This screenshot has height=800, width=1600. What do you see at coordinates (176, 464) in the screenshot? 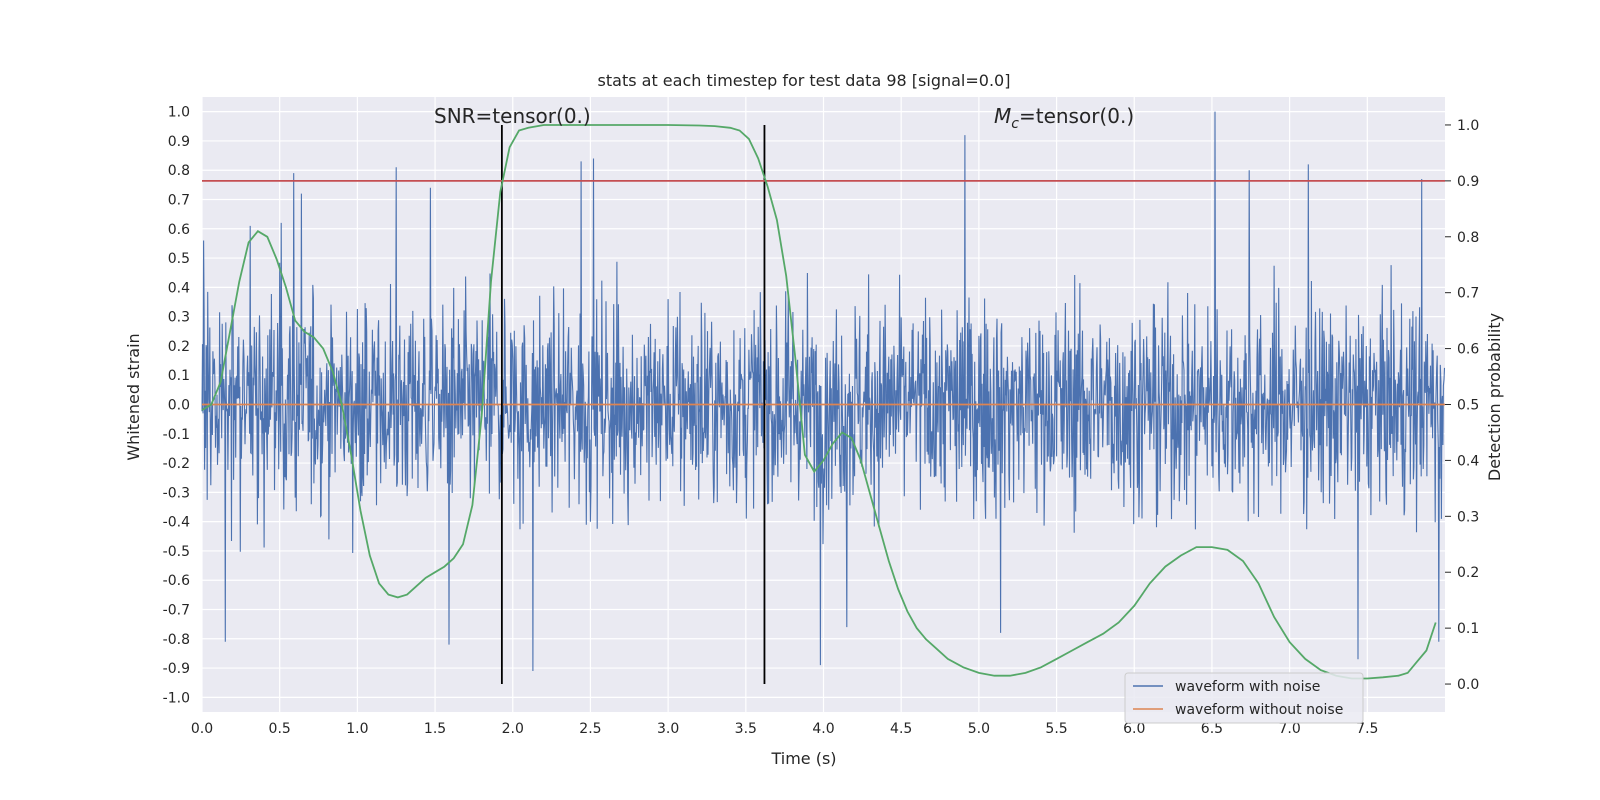
I see `y-tick-label: -0.2` at bounding box center [176, 464].